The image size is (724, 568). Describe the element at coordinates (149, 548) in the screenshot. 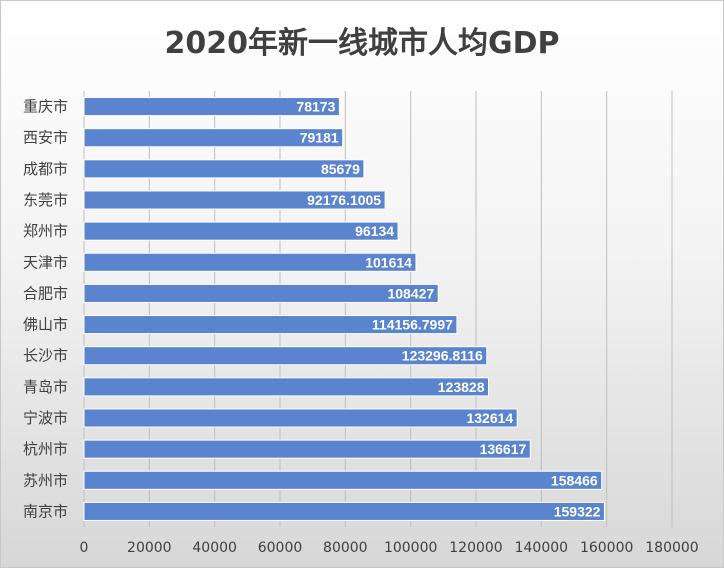

I see `x-tick-label: 20000` at that location.